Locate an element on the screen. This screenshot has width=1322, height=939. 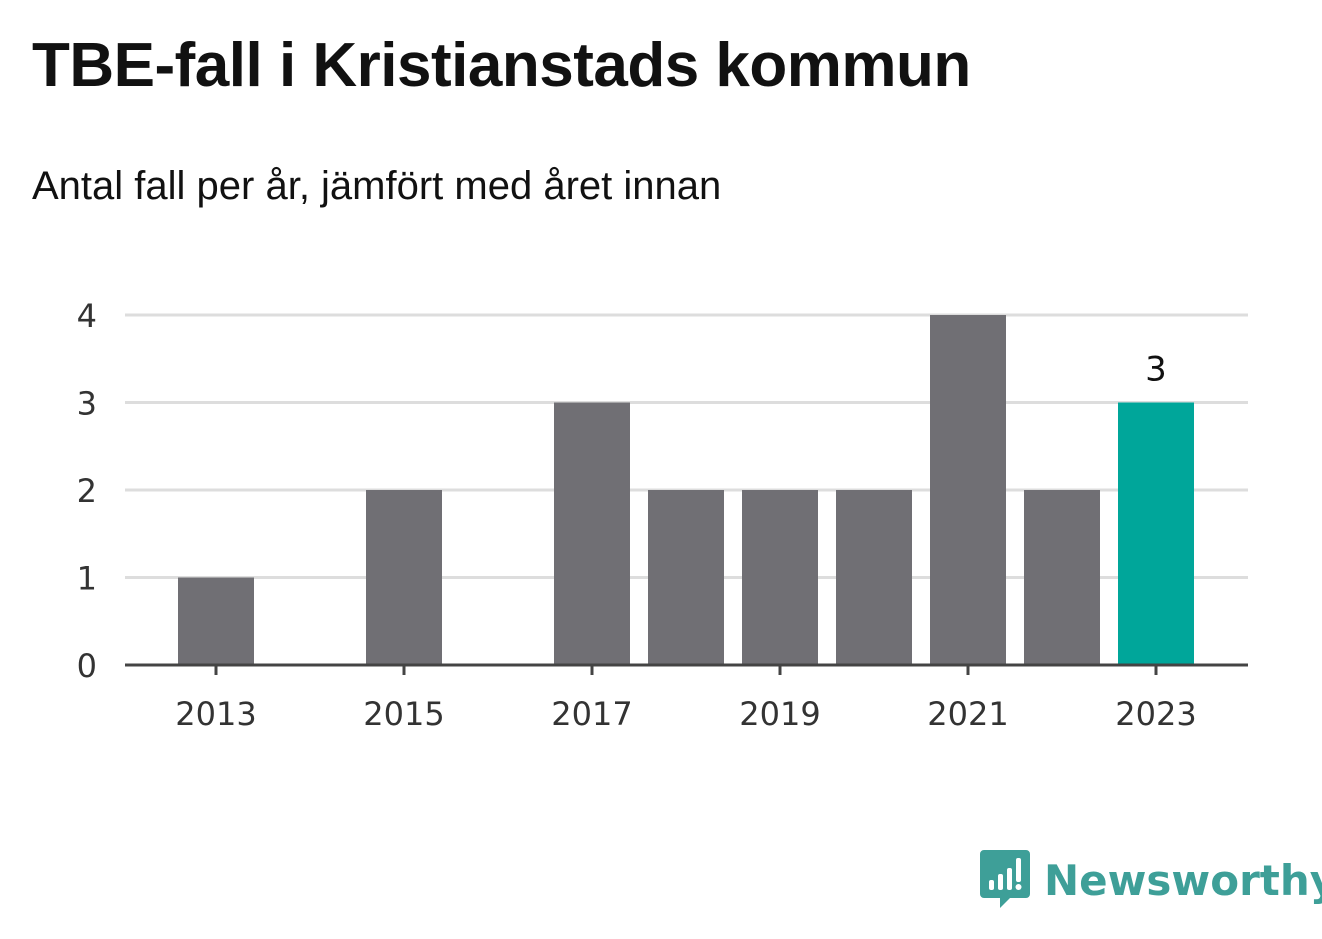
newsworthy-logo-icon is located at coordinates (1005, 879).